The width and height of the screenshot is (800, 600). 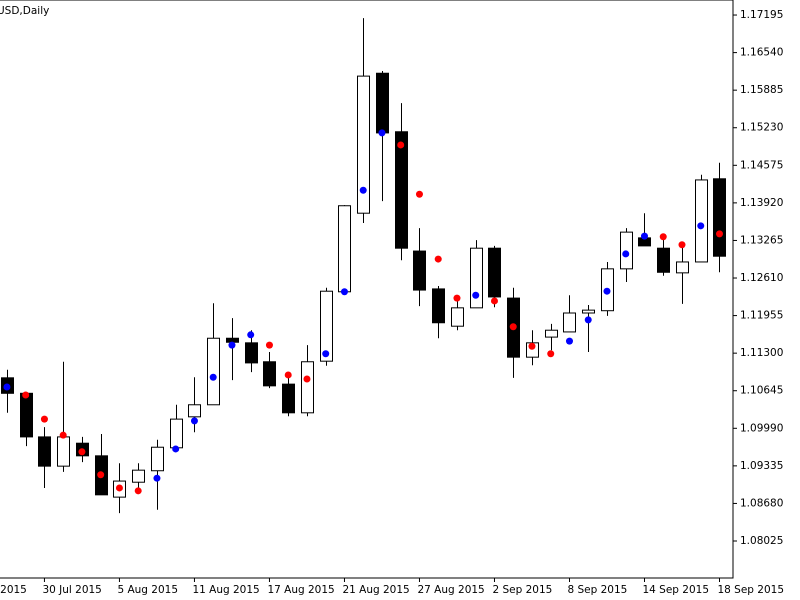 What do you see at coordinates (597, 590) in the screenshot?
I see `x-tick-label: 8 Sep 2015` at bounding box center [597, 590].